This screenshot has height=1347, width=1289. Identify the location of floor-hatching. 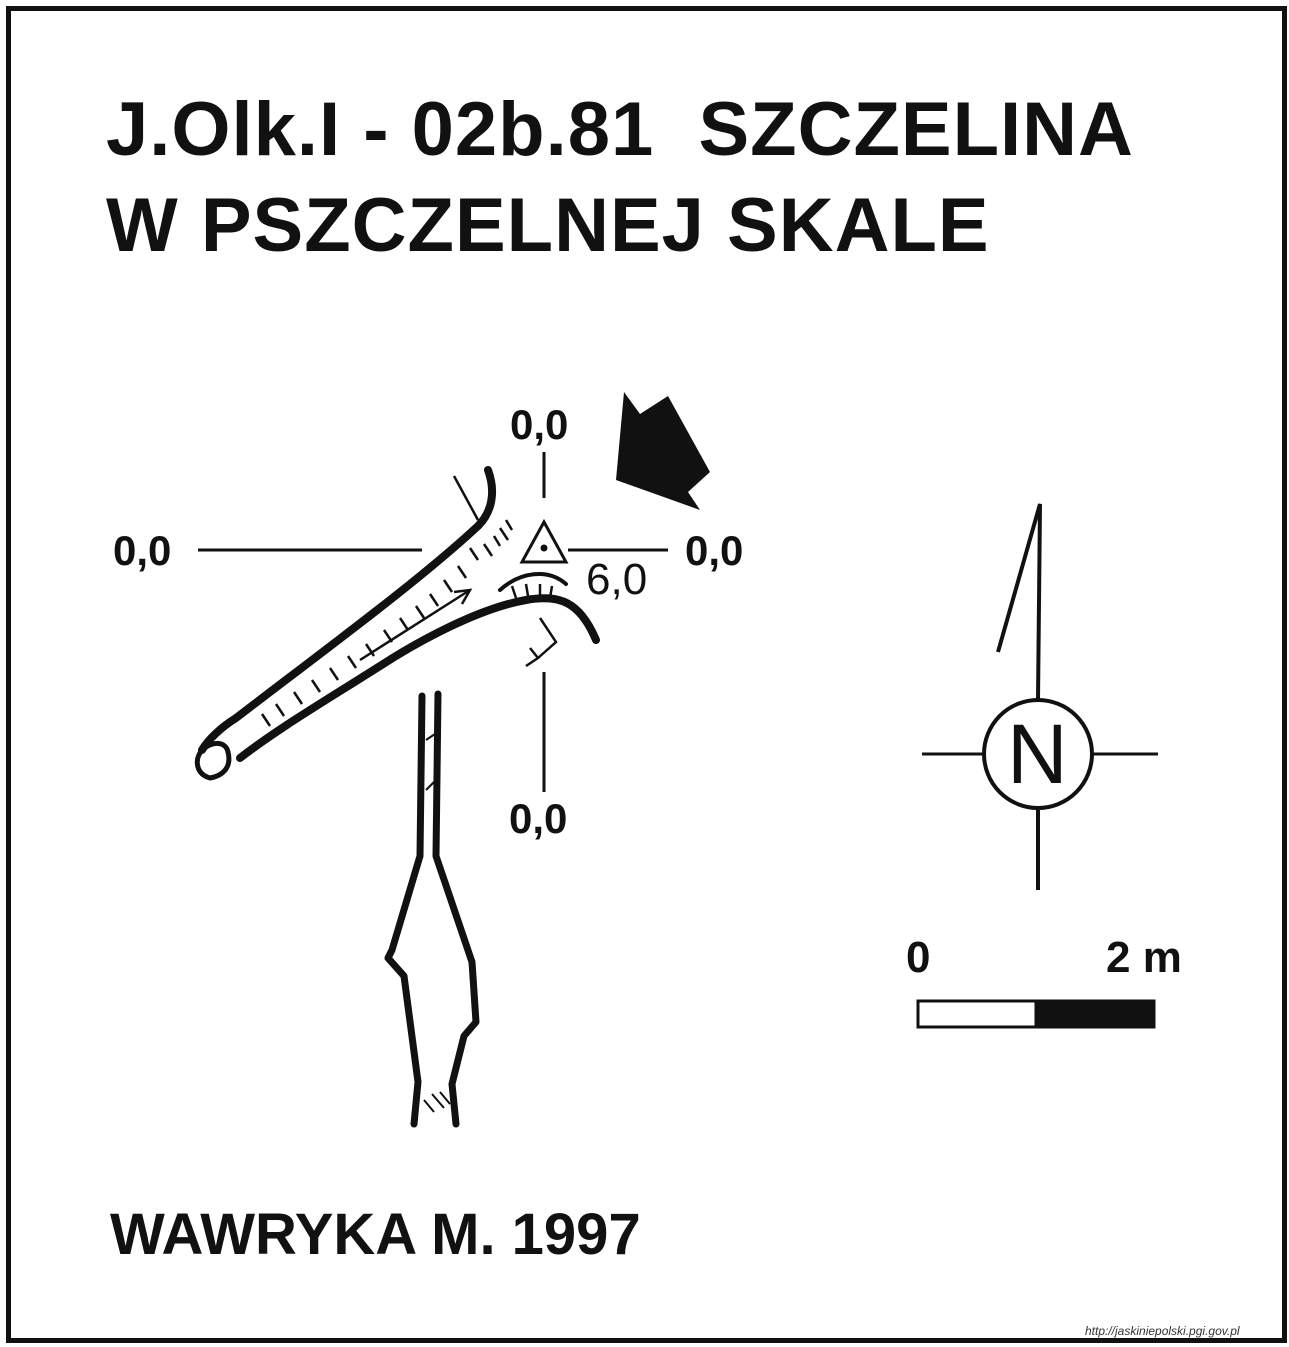
(407, 623).